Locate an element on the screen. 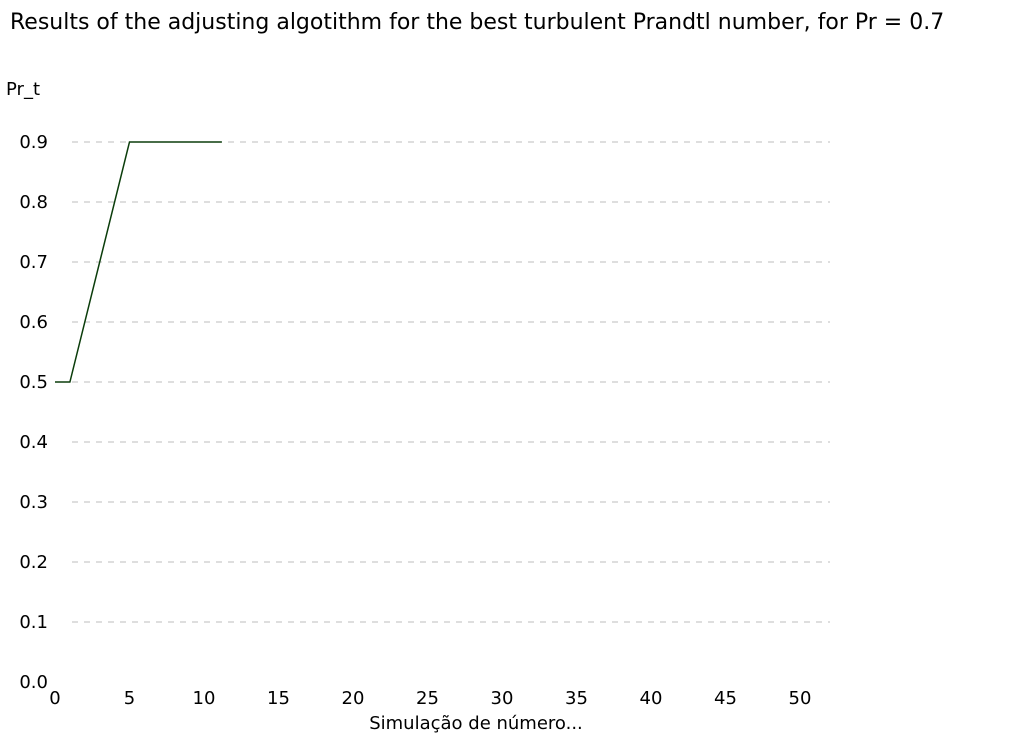 The image size is (1025, 738). series-lines is located at coordinates (138, 262).